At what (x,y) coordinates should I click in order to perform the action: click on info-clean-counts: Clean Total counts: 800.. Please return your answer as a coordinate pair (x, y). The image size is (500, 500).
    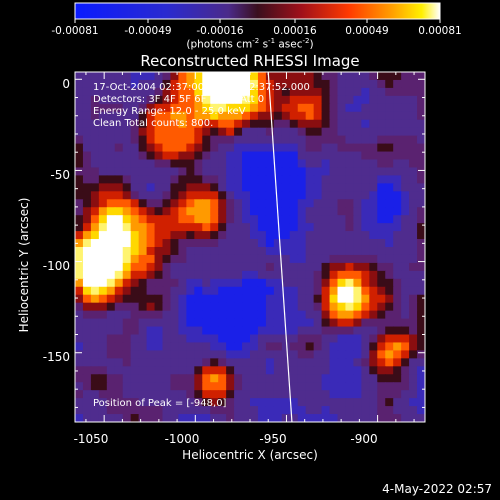
    Looking at the image, I should click on (153, 123).